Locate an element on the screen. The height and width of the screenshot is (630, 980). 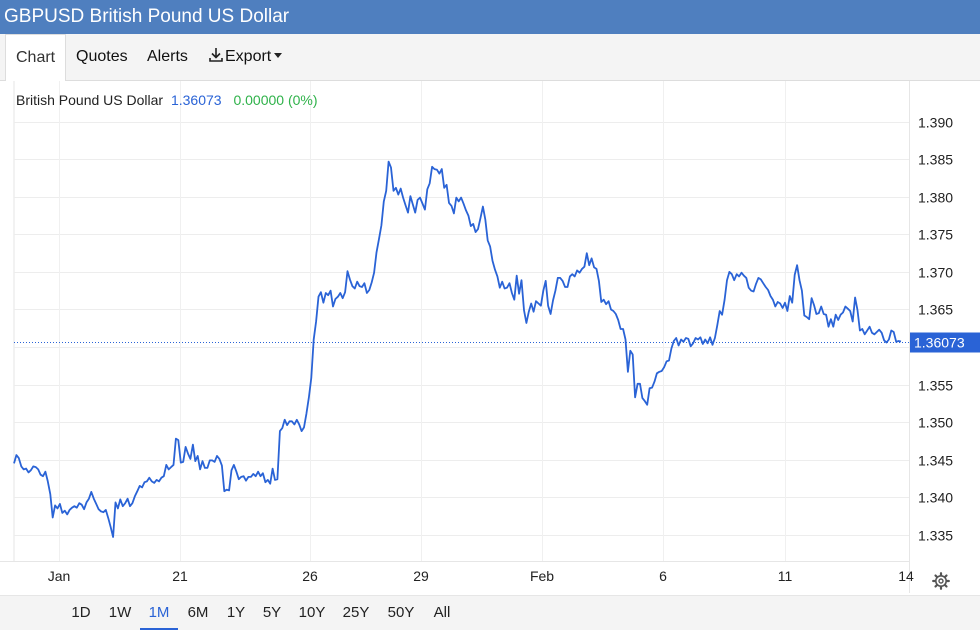
range-1m: 1M is located at coordinates (159, 613).